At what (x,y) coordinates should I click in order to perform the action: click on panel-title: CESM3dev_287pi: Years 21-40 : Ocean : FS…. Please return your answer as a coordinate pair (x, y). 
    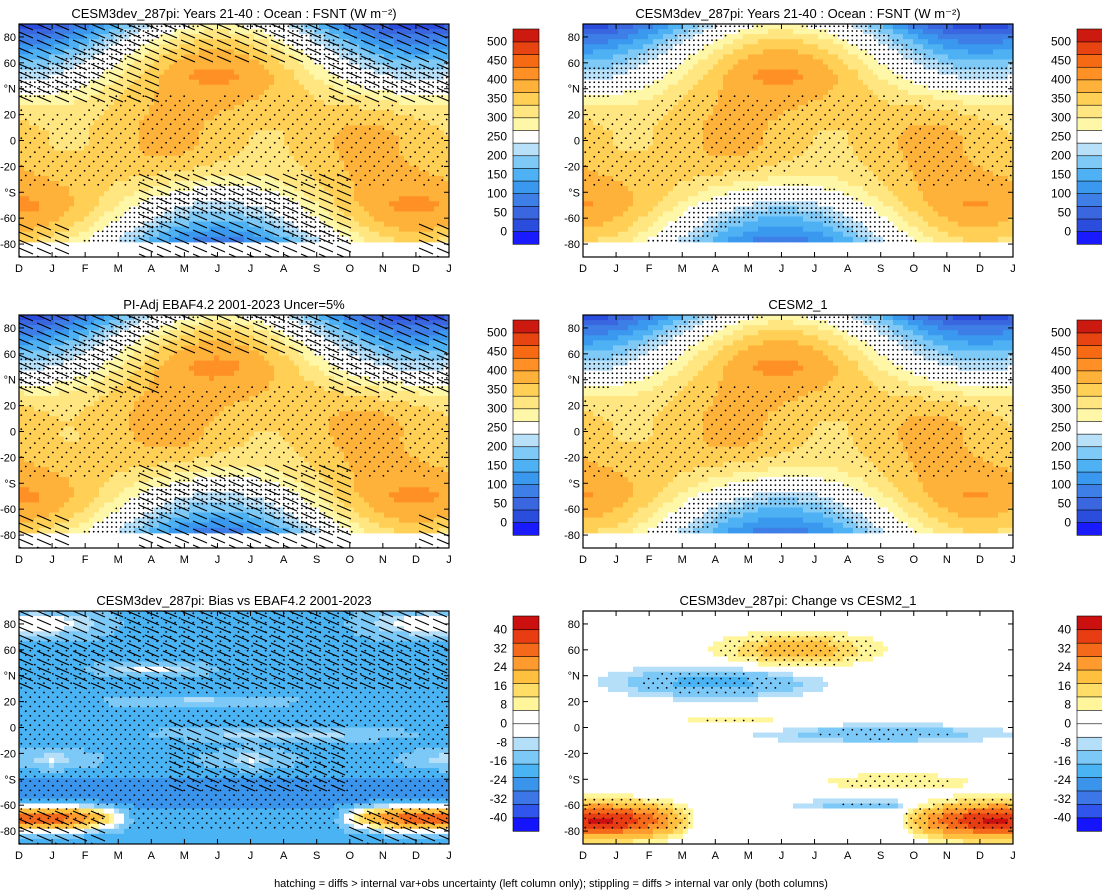
    Looking at the image, I should click on (233, 13).